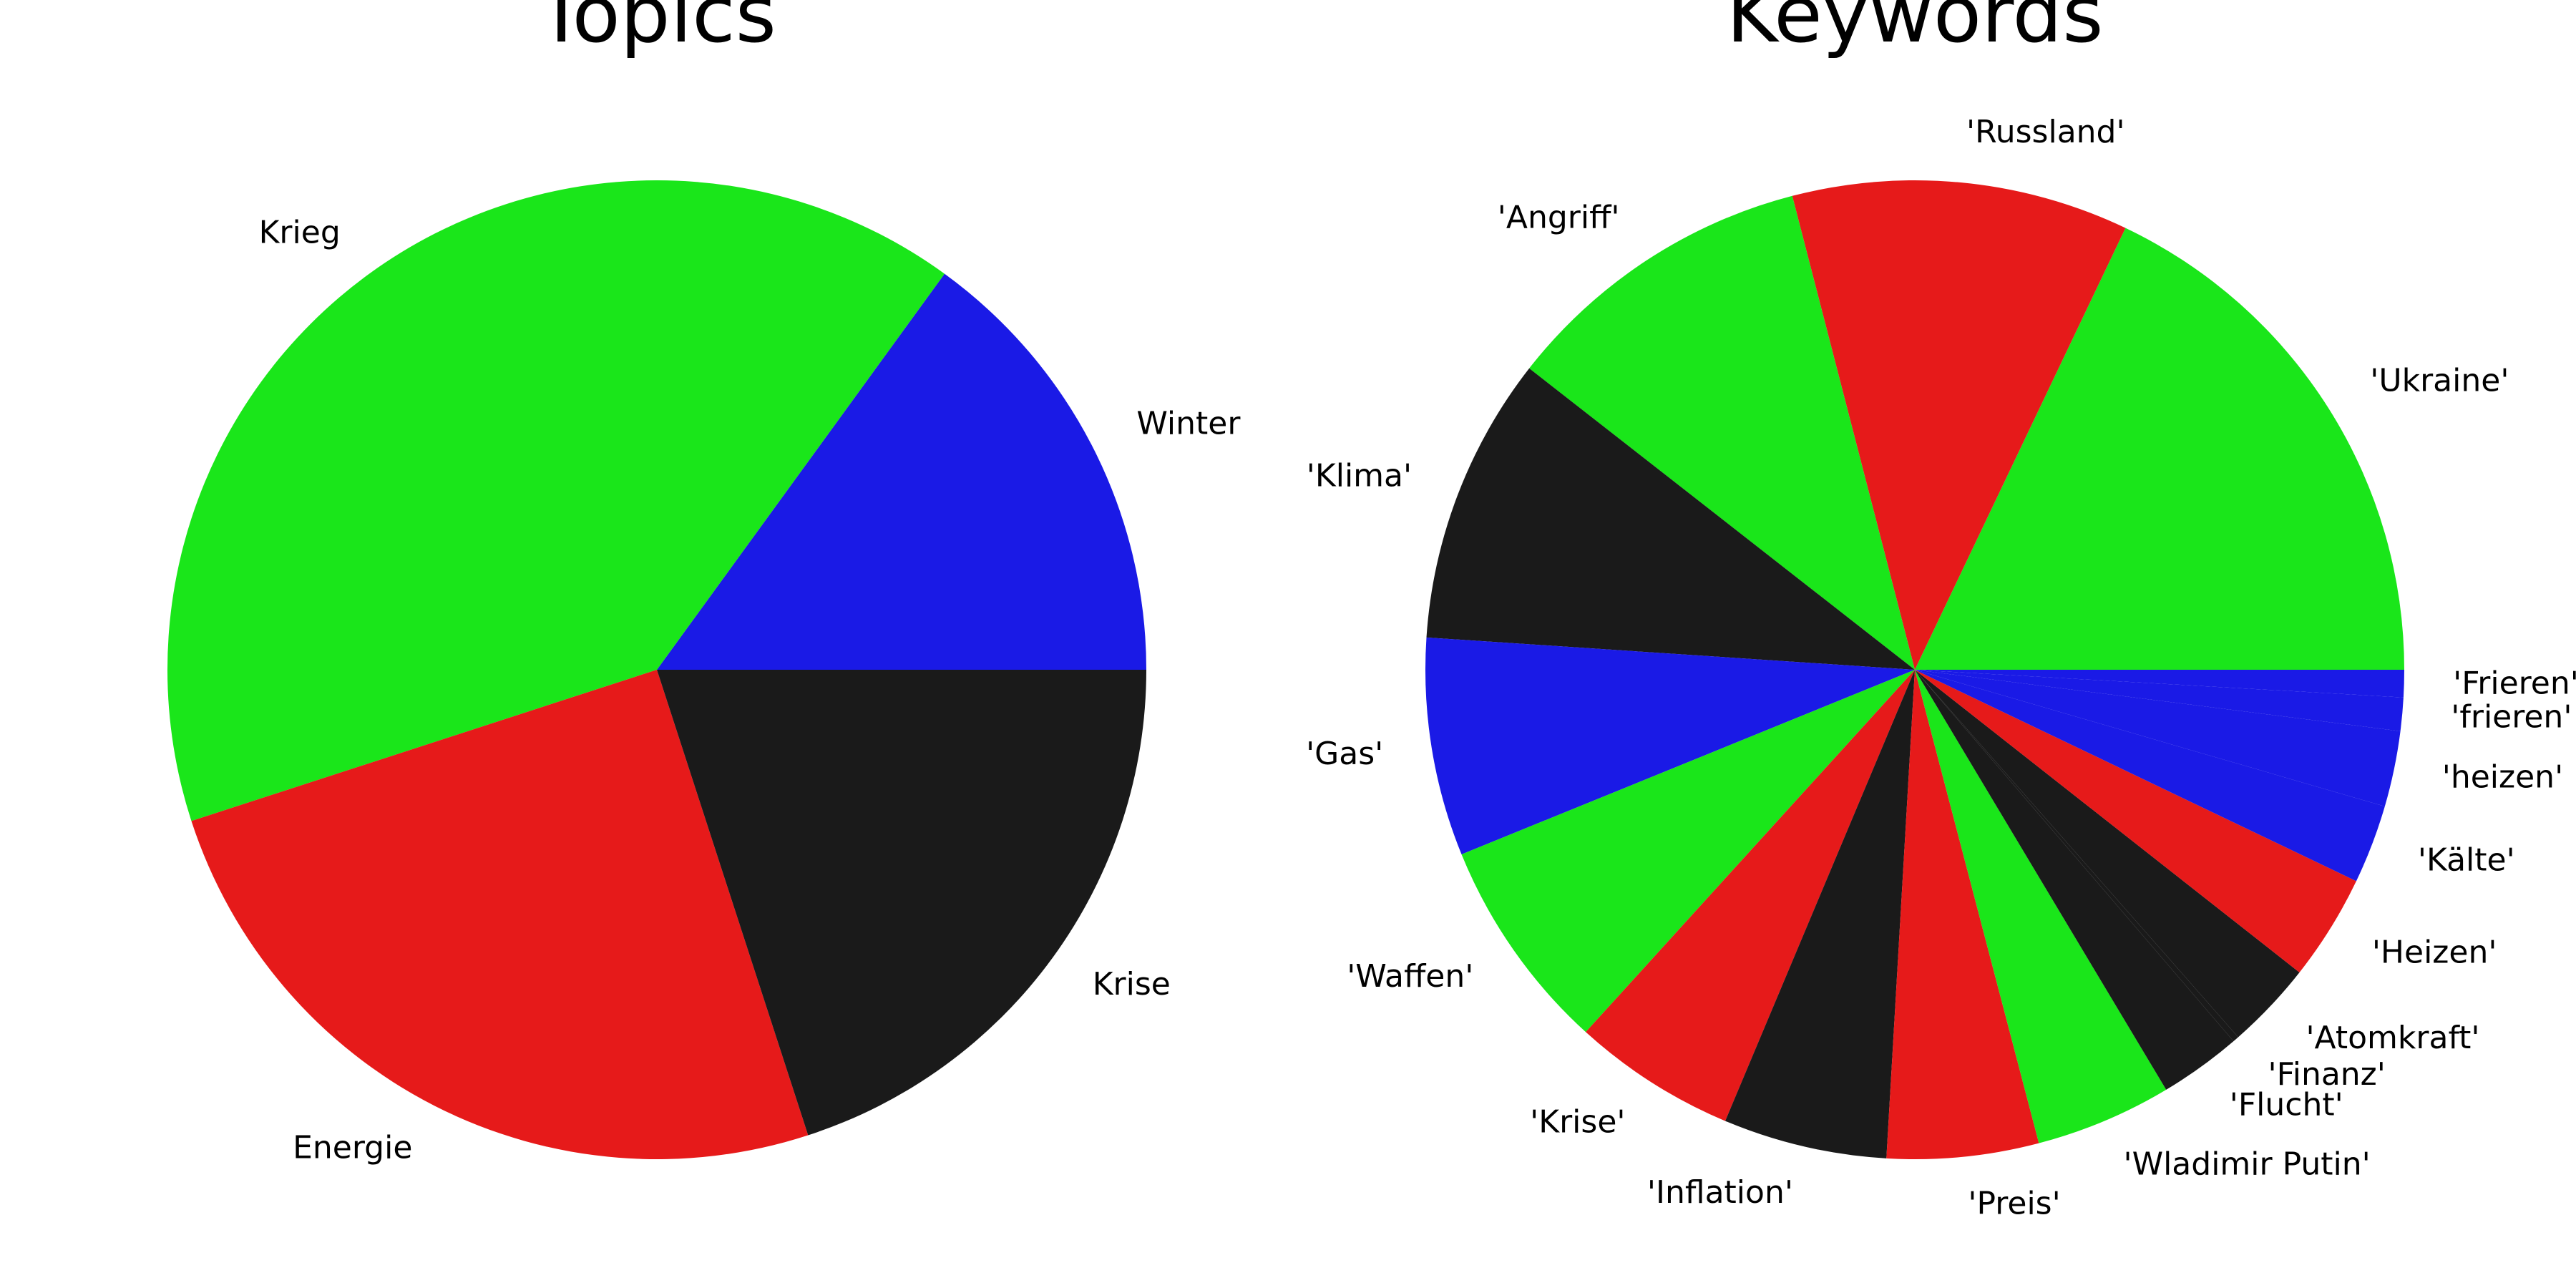 The image size is (2576, 1288). Describe the element at coordinates (2286, 1105) in the screenshot. I see `slice-label-flucht: 'Flucht'` at that location.